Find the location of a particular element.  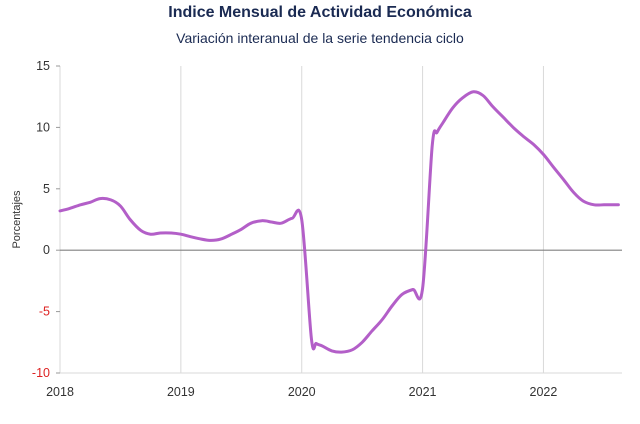

x-tick-label: 2021 is located at coordinates (423, 392).